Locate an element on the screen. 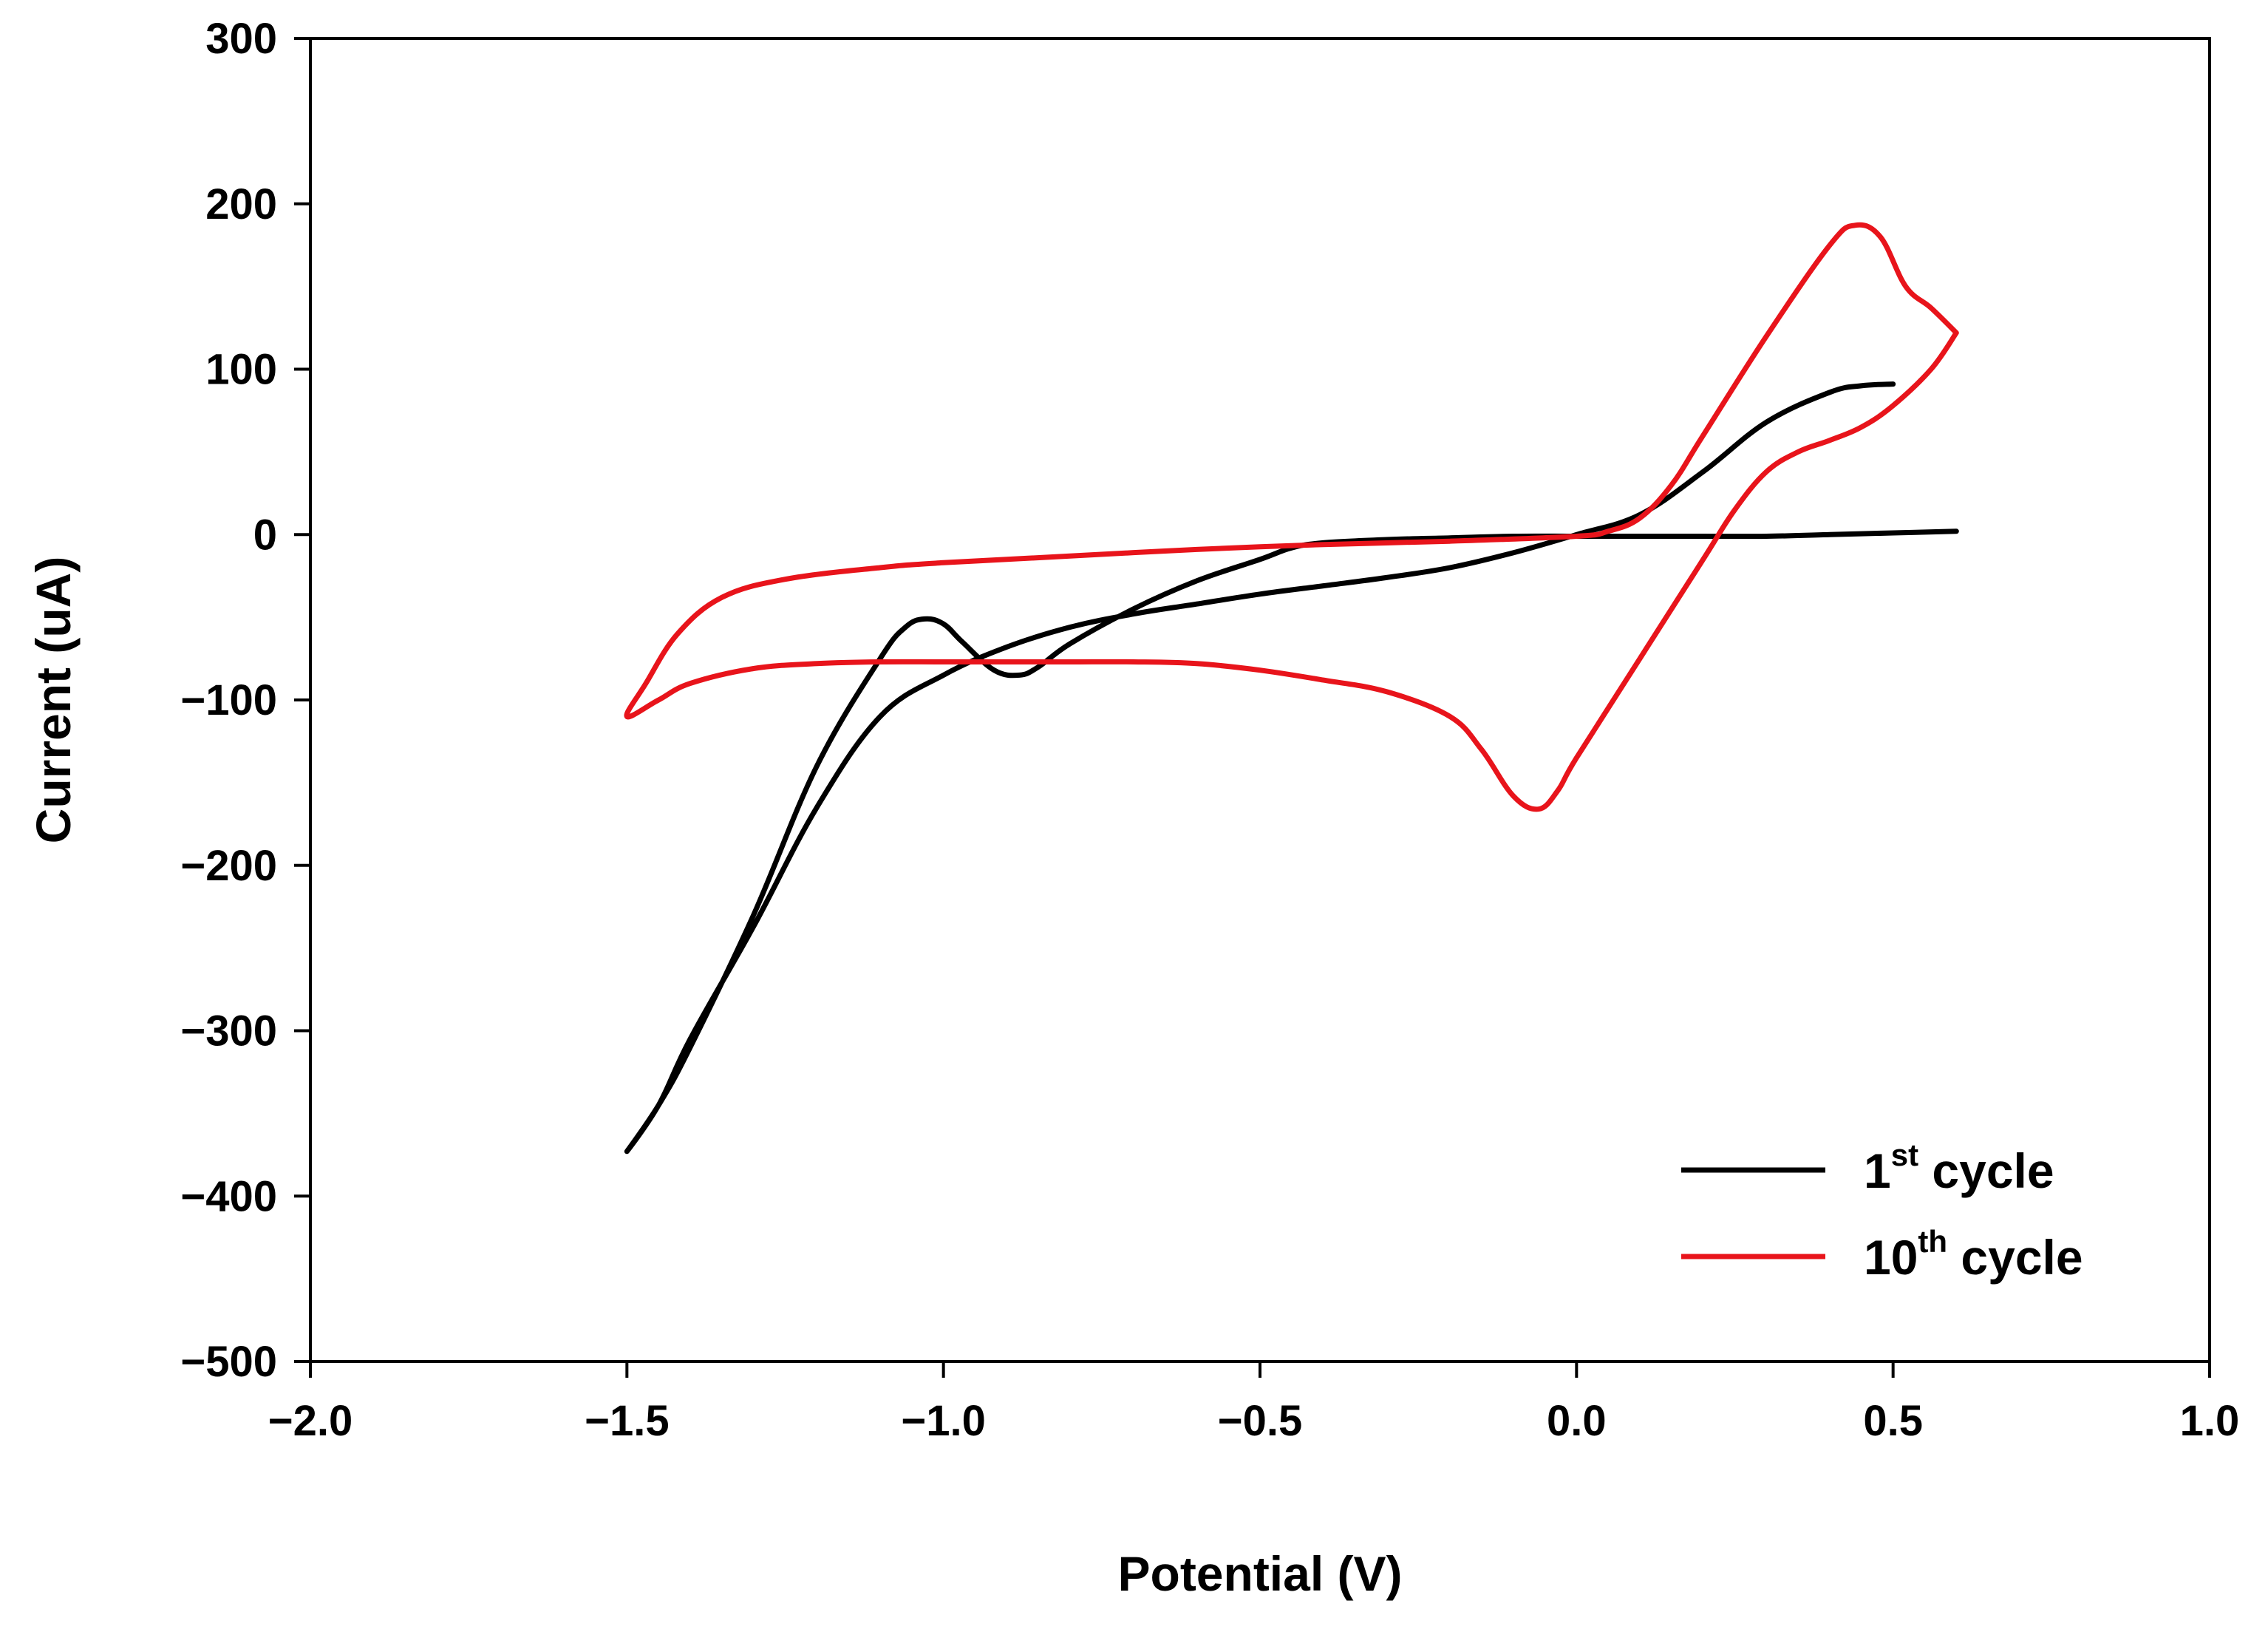  y-axis-title: Current (uA) is located at coordinates (54, 700).